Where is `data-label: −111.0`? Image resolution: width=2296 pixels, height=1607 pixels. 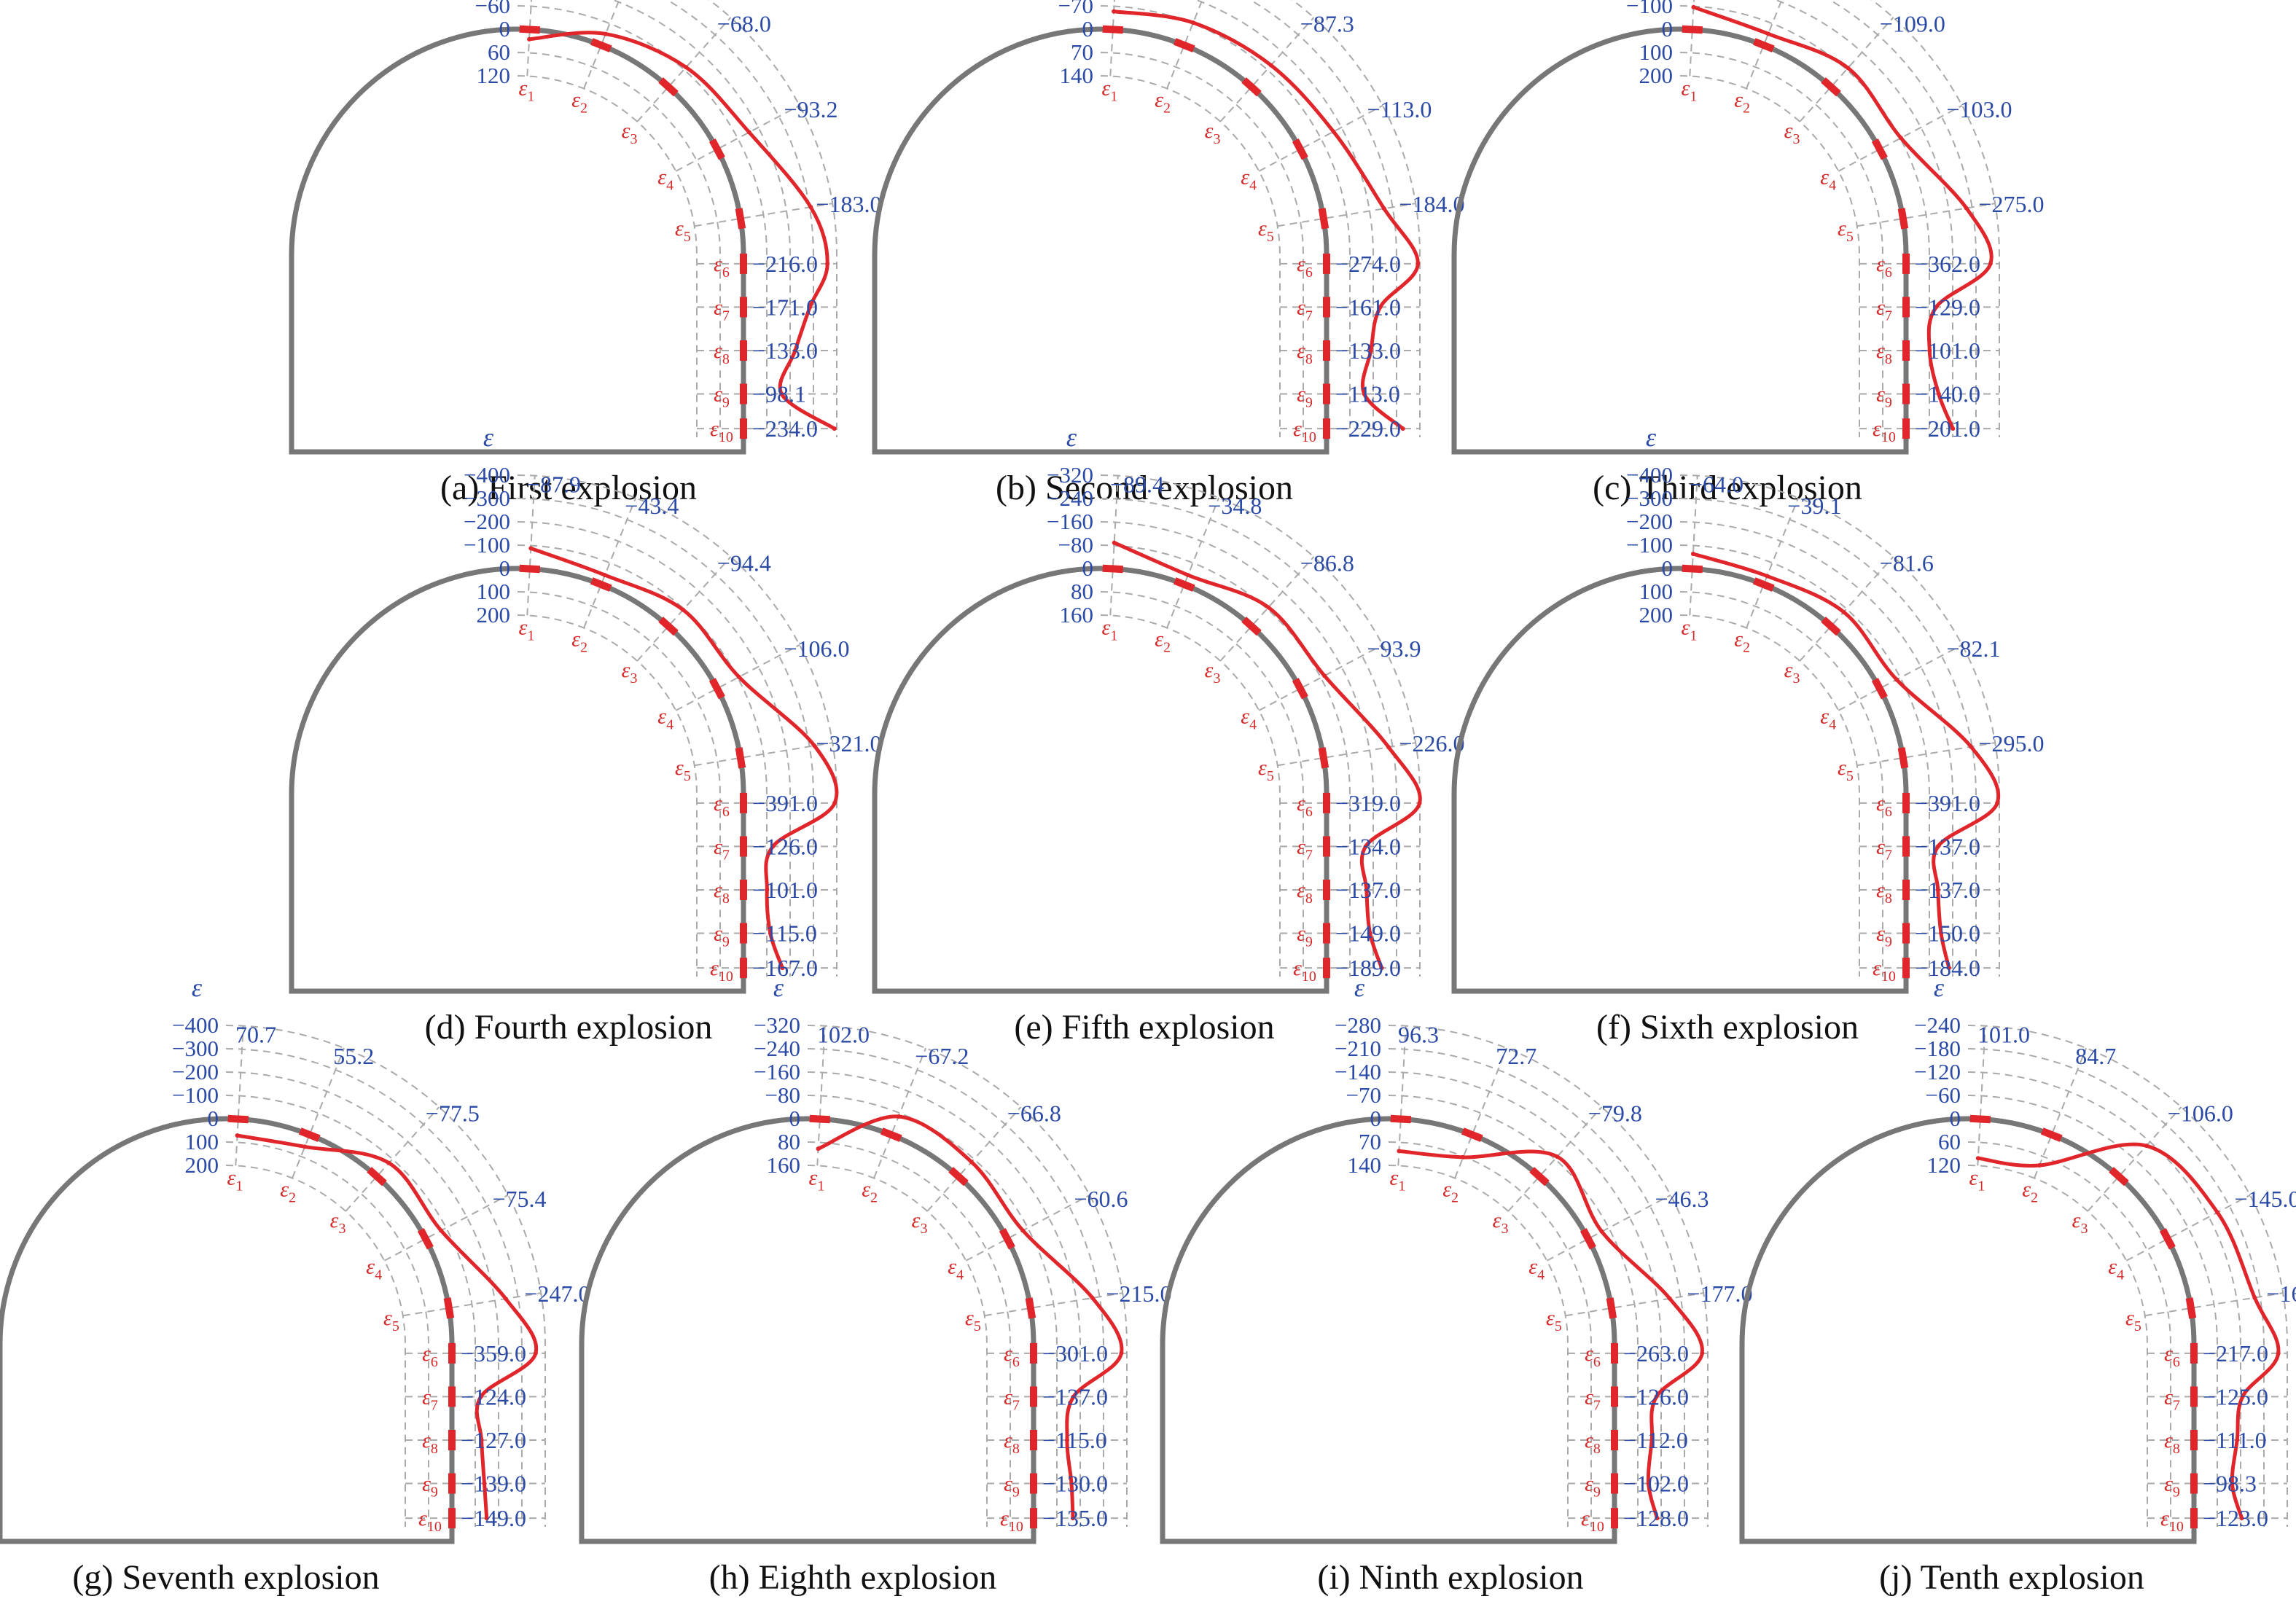
data-label: −111.0 is located at coordinates (2235, 1440).